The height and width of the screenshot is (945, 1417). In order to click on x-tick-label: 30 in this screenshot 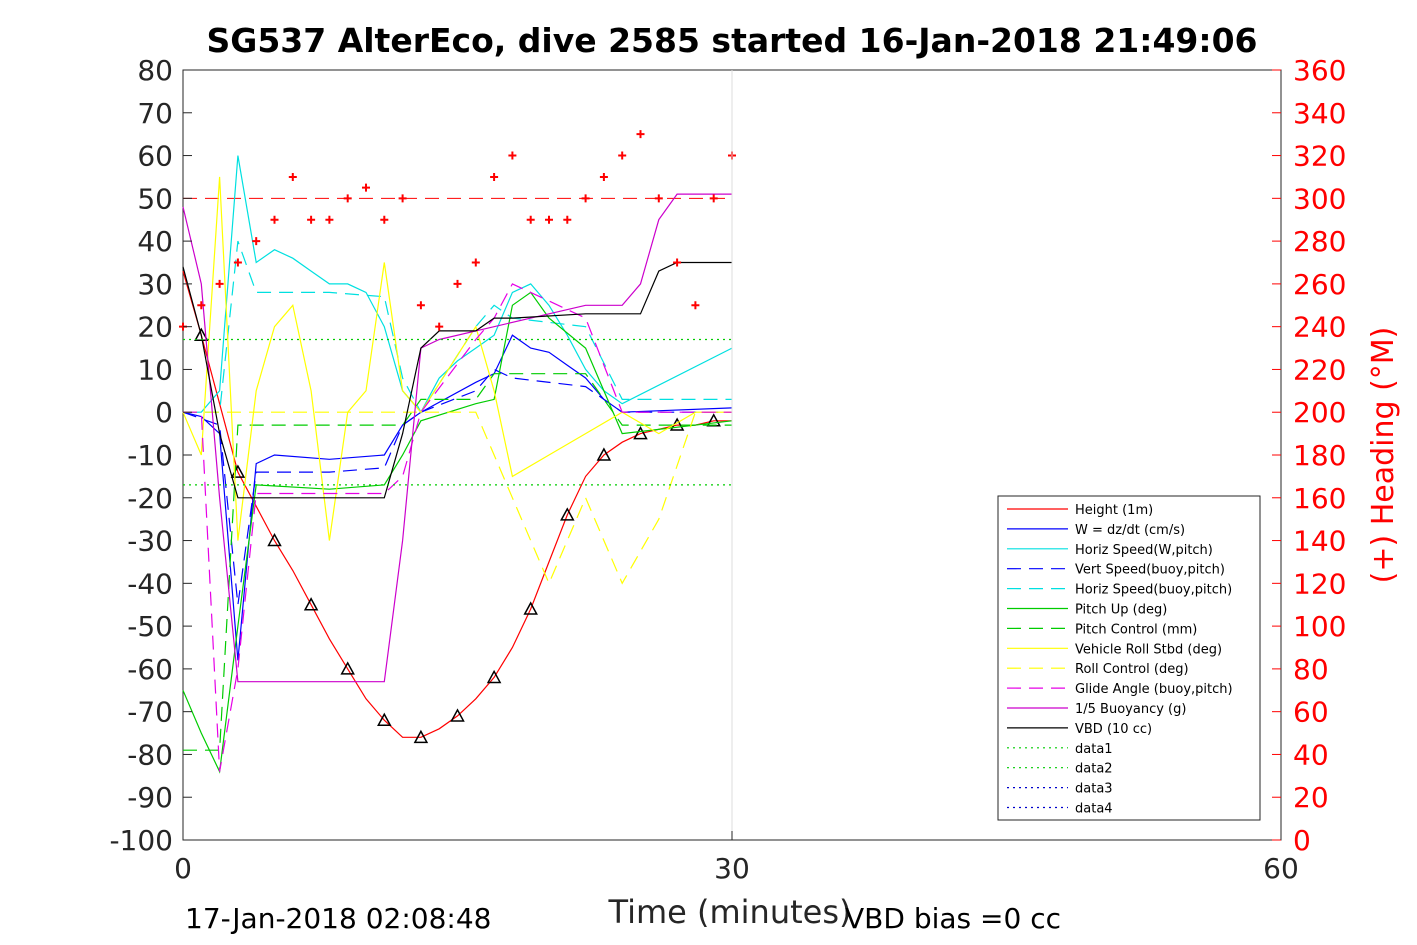, I will do `click(732, 868)`.